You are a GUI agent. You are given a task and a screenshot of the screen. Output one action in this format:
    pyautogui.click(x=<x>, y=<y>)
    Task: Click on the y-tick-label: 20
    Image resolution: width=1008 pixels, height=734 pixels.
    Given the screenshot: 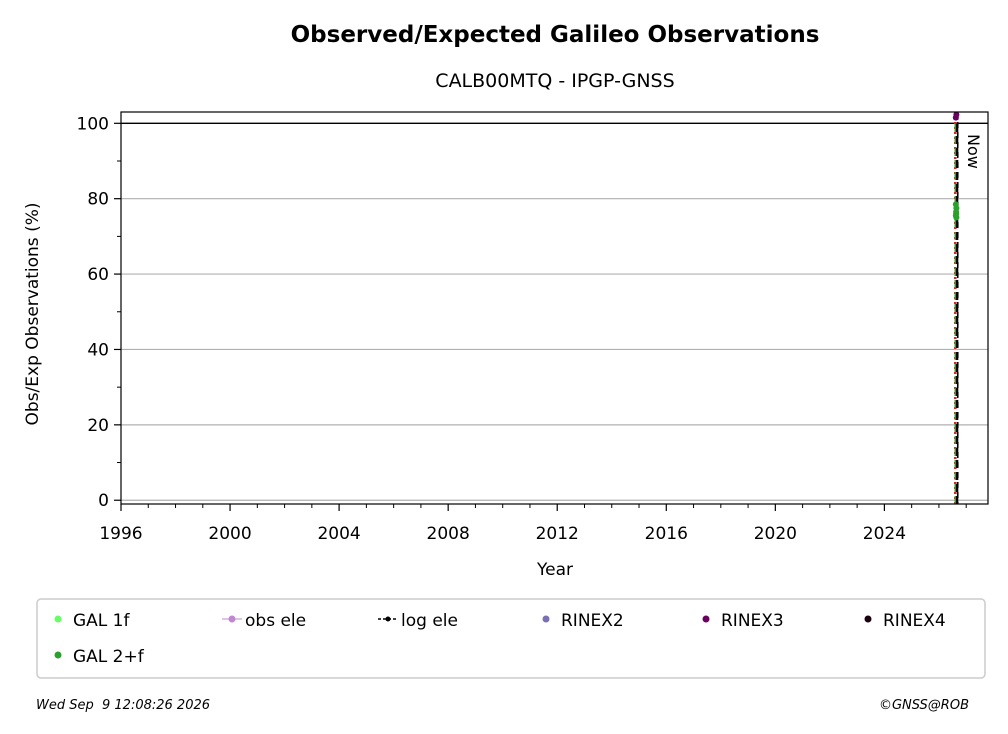 What is the action you would take?
    pyautogui.click(x=98, y=426)
    